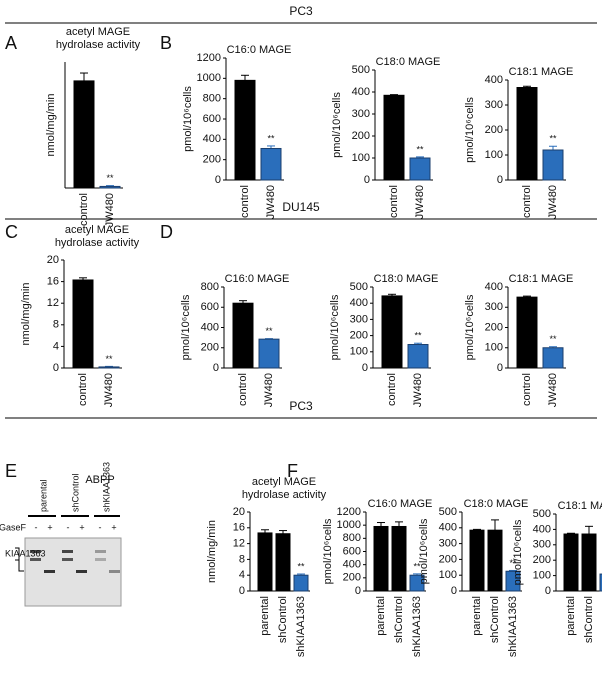  What do you see at coordinates (56, 325) in the screenshot?
I see `y-tick-label: 8` at bounding box center [56, 325].